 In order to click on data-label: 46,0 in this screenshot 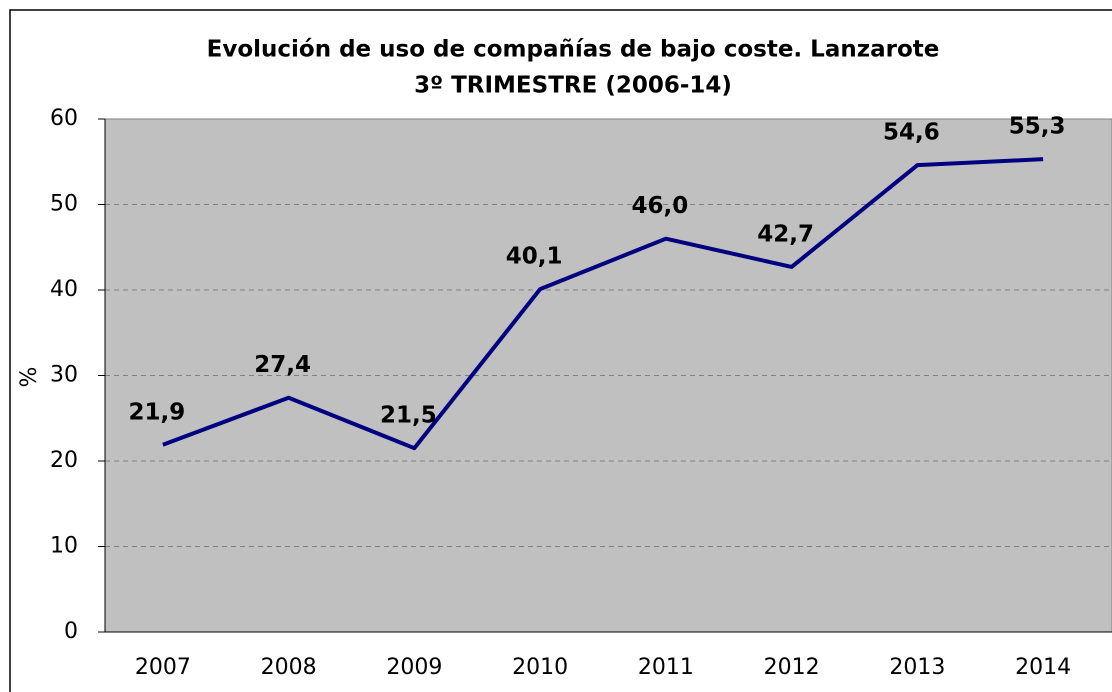, I will do `click(660, 206)`.